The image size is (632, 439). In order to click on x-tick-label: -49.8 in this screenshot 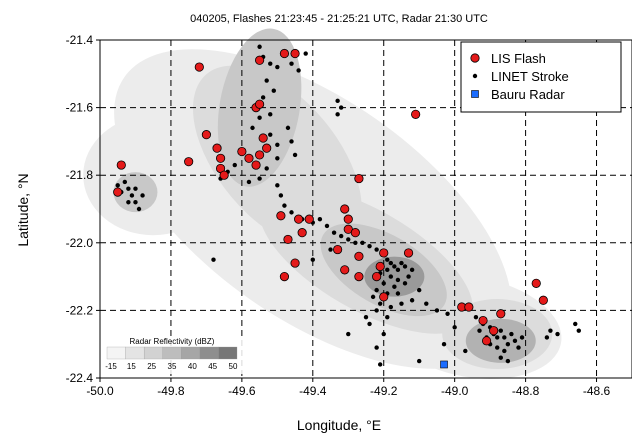, I will do `click(171, 391)`.